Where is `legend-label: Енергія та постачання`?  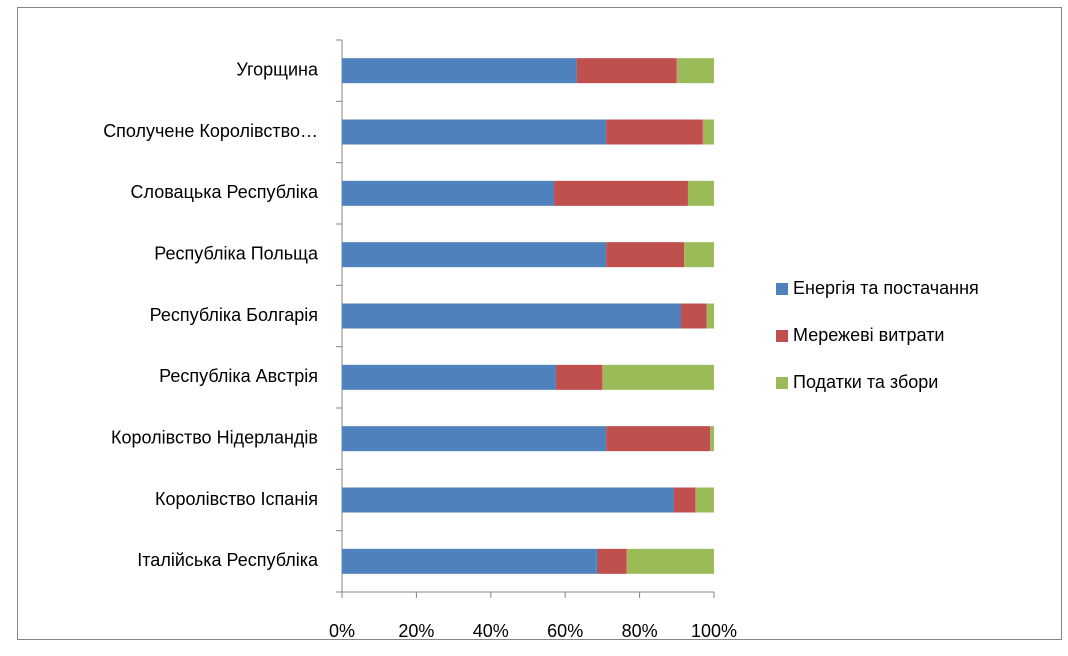 legend-label: Енергія та постачання is located at coordinates (886, 288).